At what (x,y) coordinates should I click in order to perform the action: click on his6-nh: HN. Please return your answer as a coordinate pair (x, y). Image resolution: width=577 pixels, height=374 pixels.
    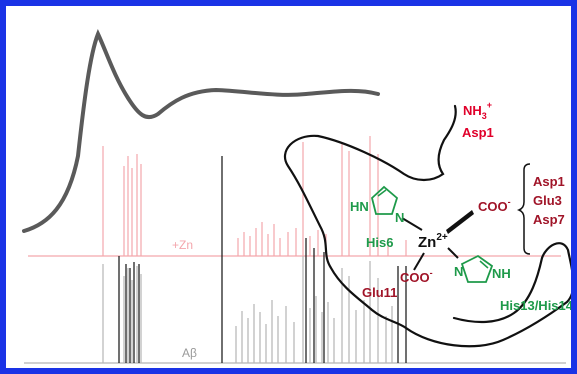
    Looking at the image, I should click on (359, 206).